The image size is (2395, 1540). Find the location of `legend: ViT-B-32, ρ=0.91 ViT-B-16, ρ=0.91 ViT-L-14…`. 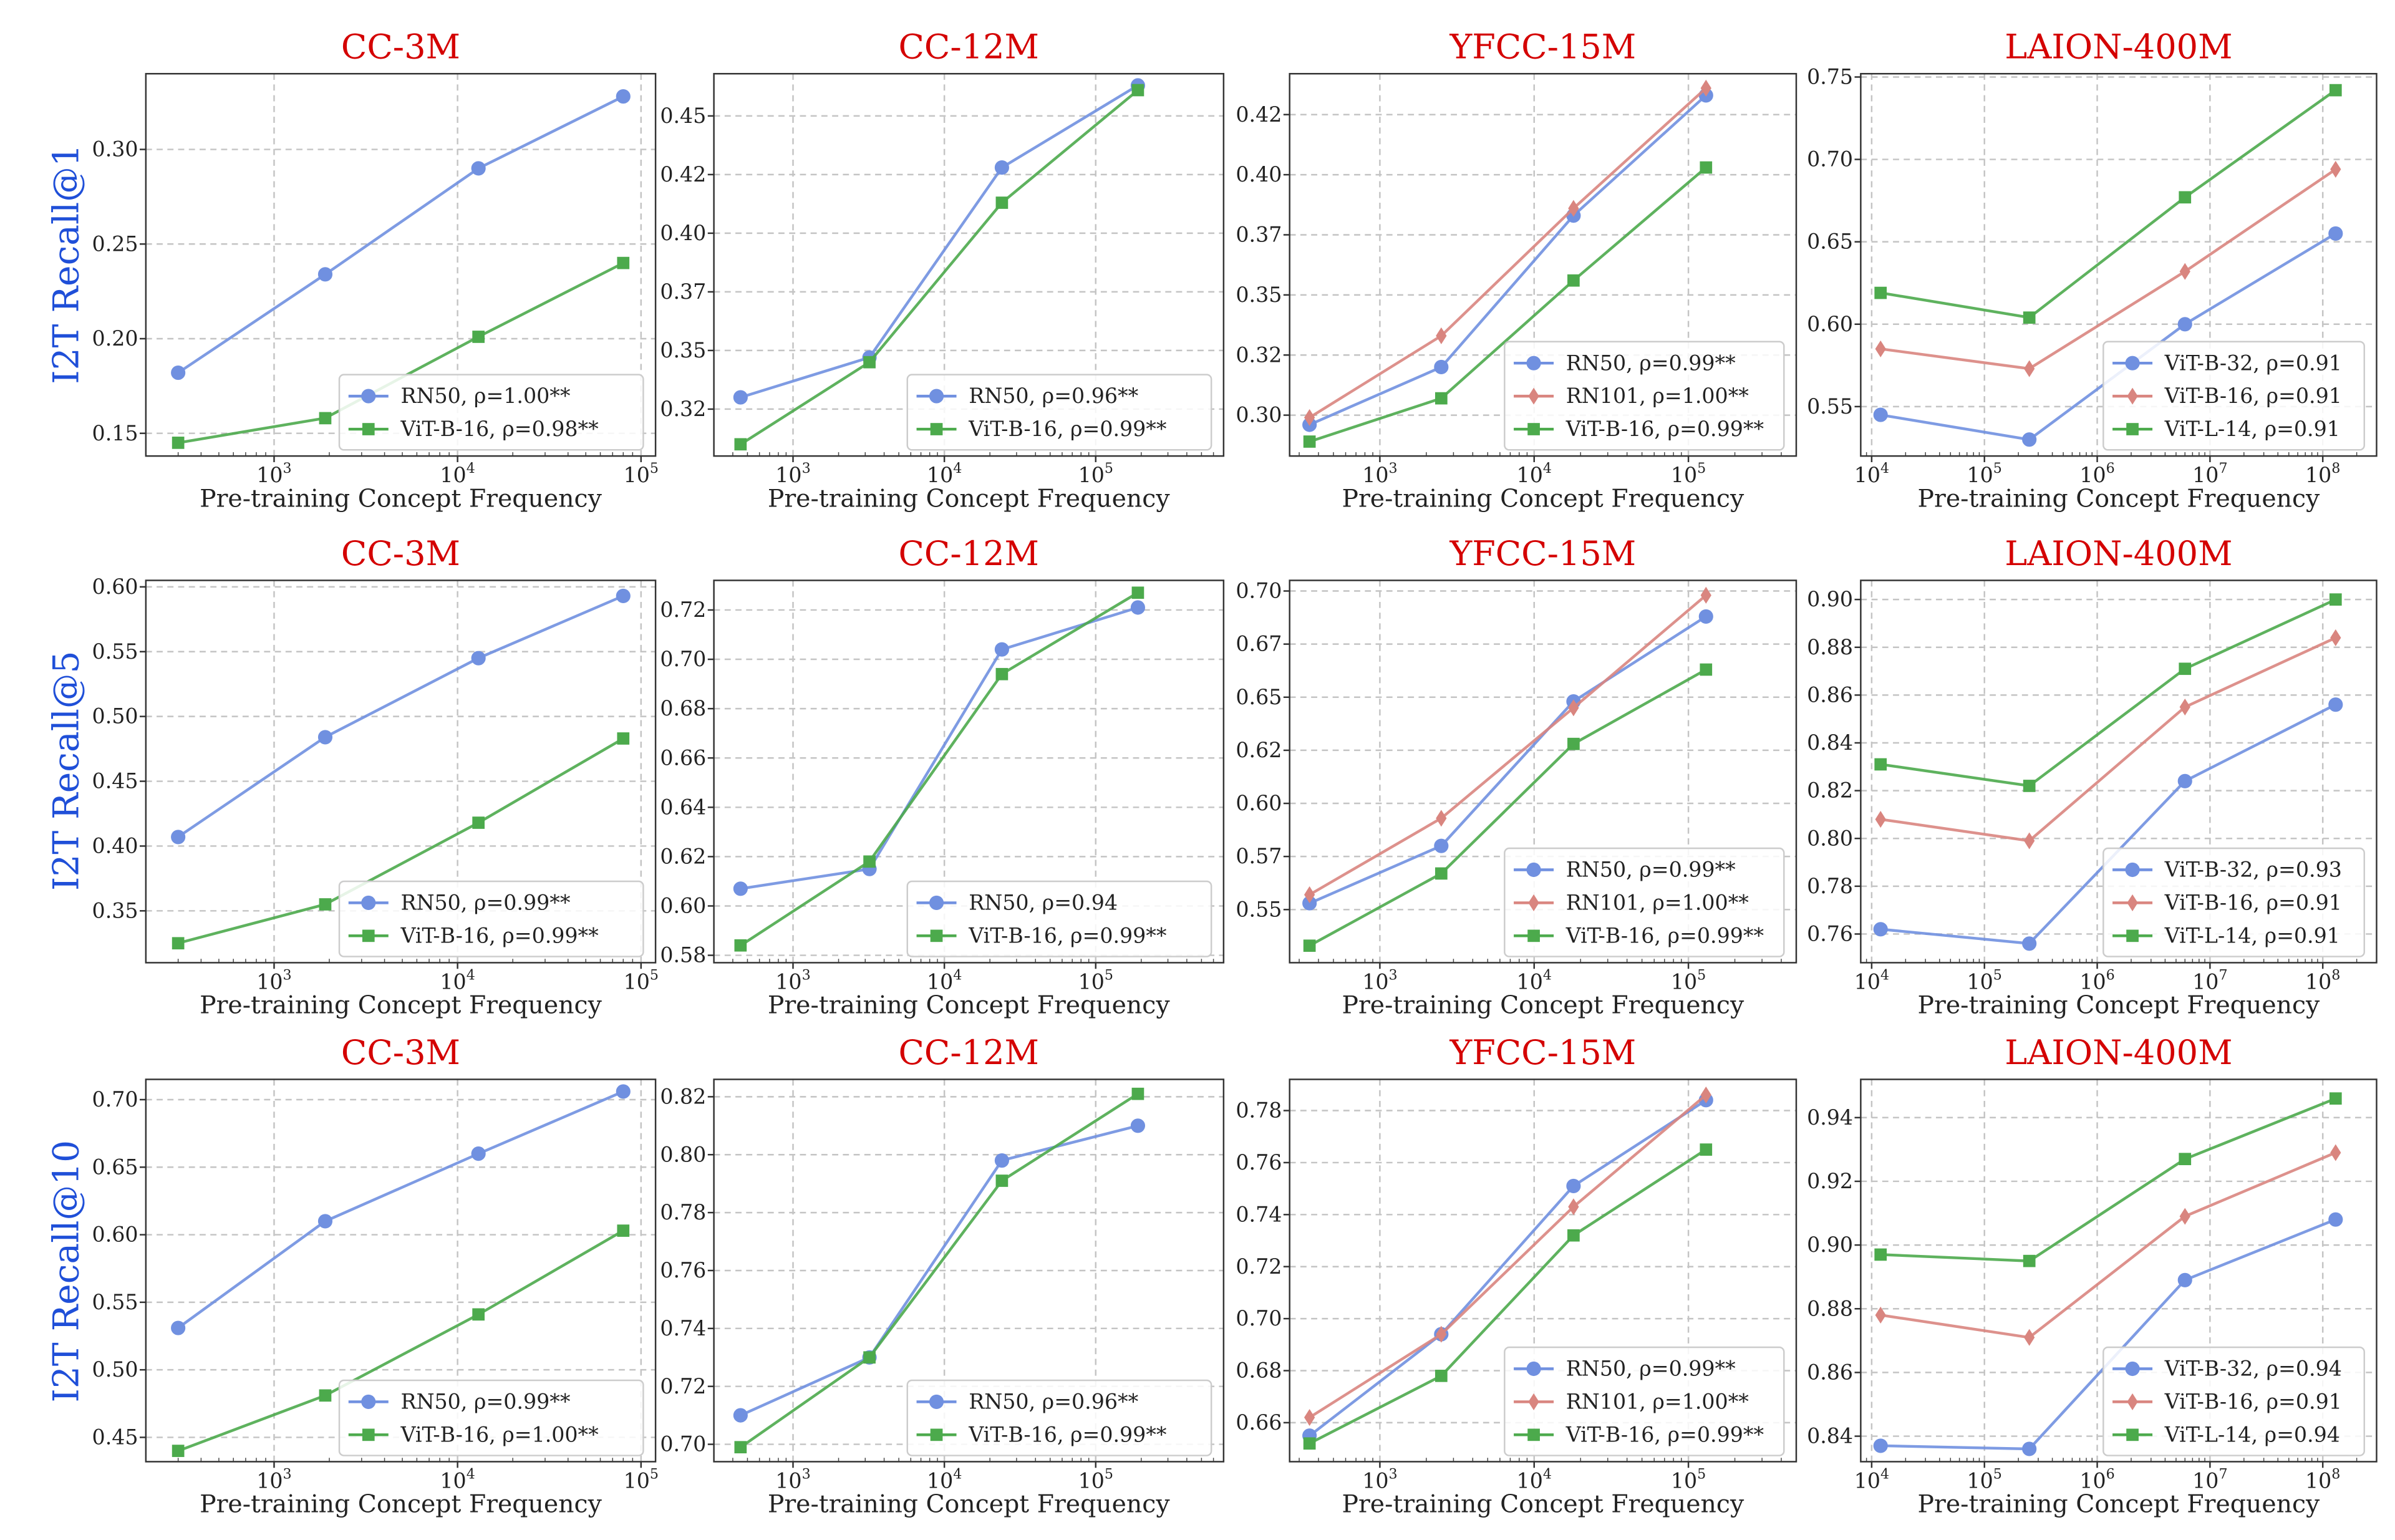

legend: ViT-B-32, ρ=0.91 ViT-B-16, ρ=0.91 ViT-L-14… is located at coordinates (2234, 396).